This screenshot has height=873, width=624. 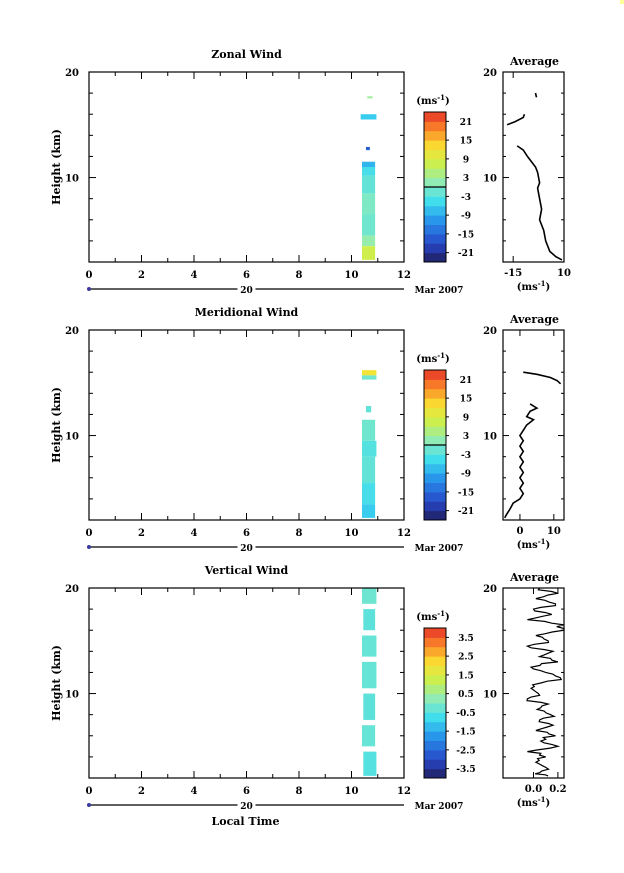 I want to click on colorbar-tick-label: 21, so click(x=466, y=381).